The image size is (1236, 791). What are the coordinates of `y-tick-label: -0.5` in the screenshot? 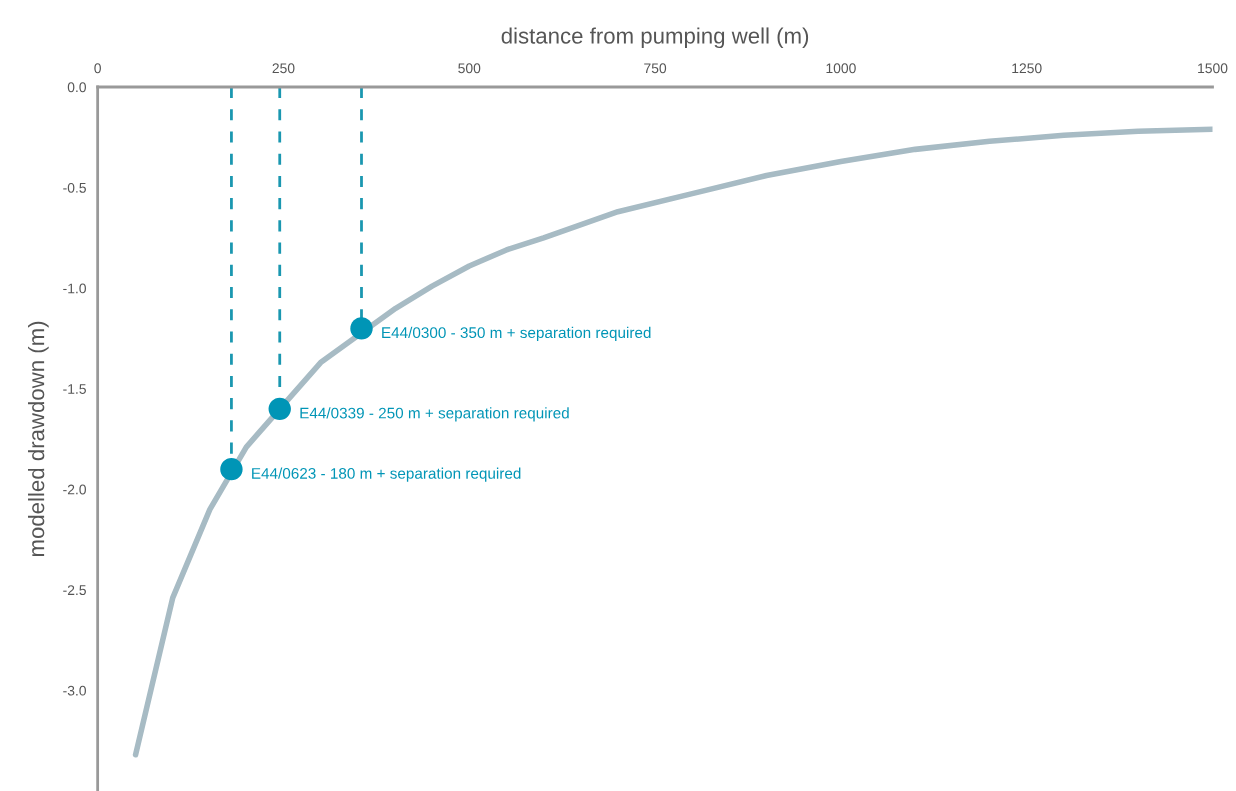 It's located at (74, 187).